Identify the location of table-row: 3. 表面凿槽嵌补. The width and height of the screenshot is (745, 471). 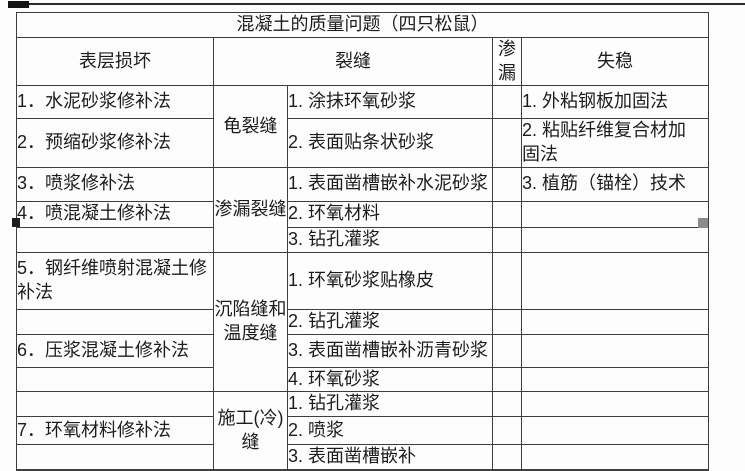
(363, 457).